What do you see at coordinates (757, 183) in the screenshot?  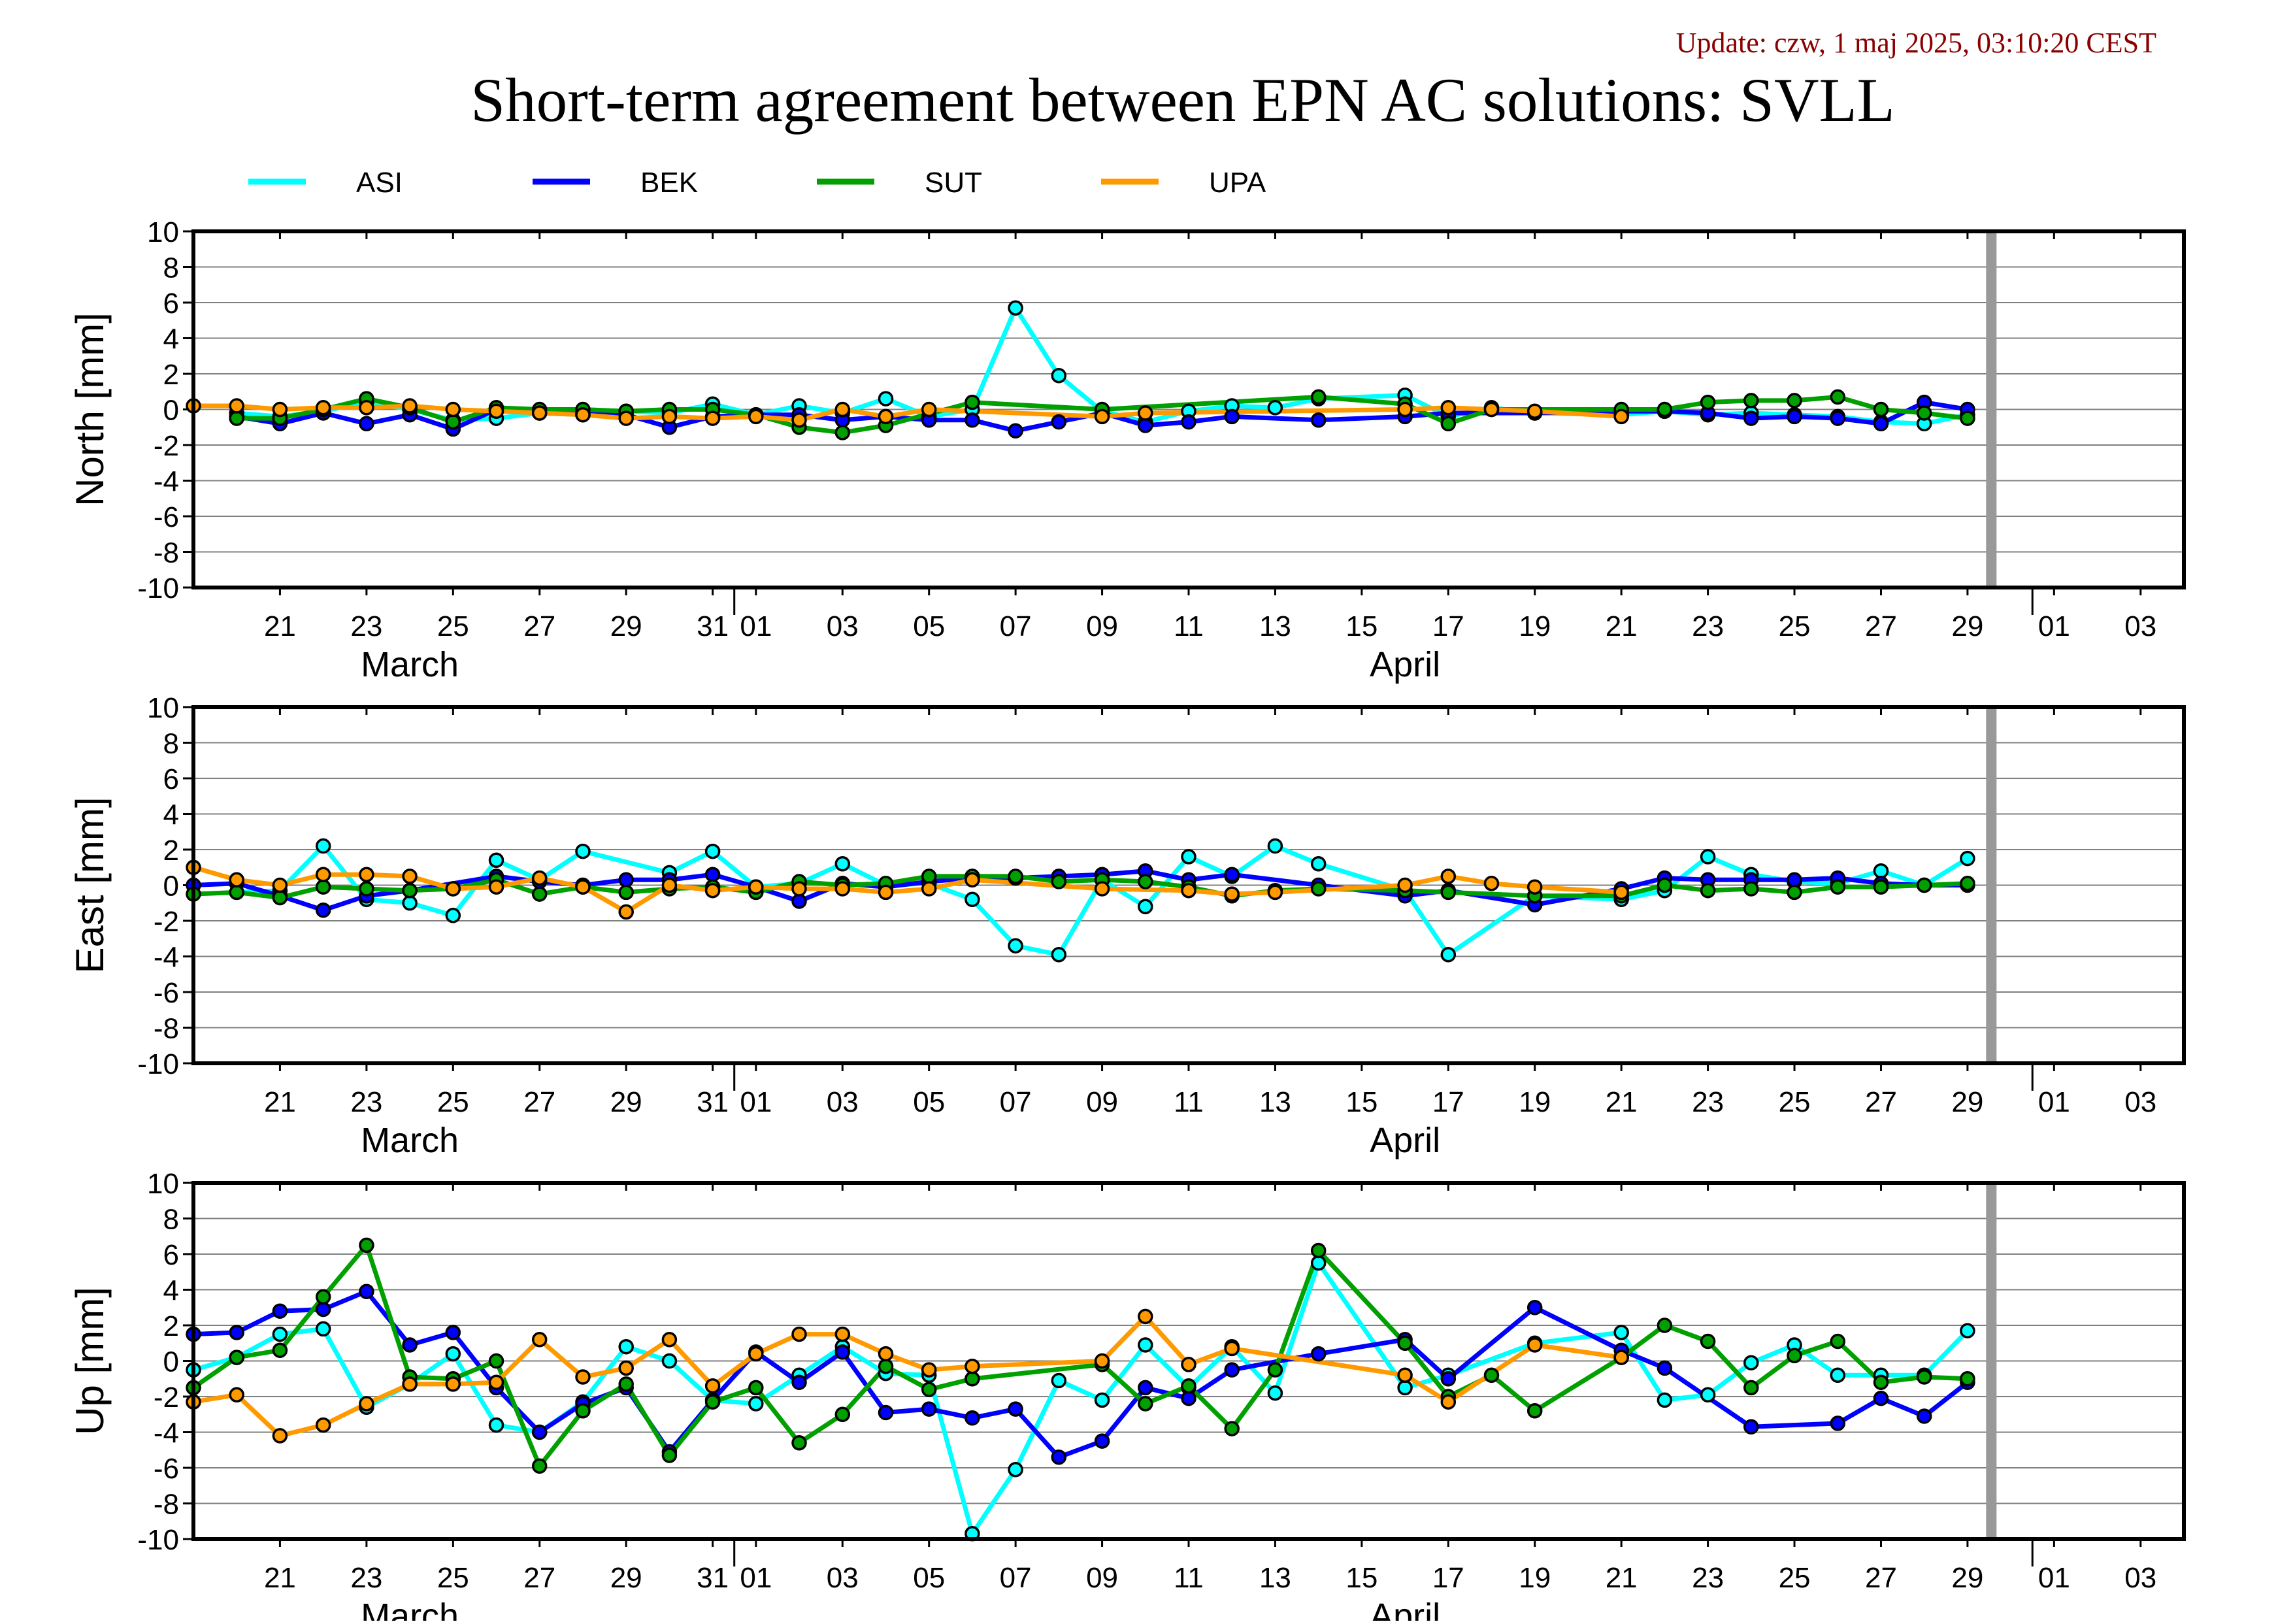 I see `legend: ASI BEK SUT UPA` at bounding box center [757, 183].